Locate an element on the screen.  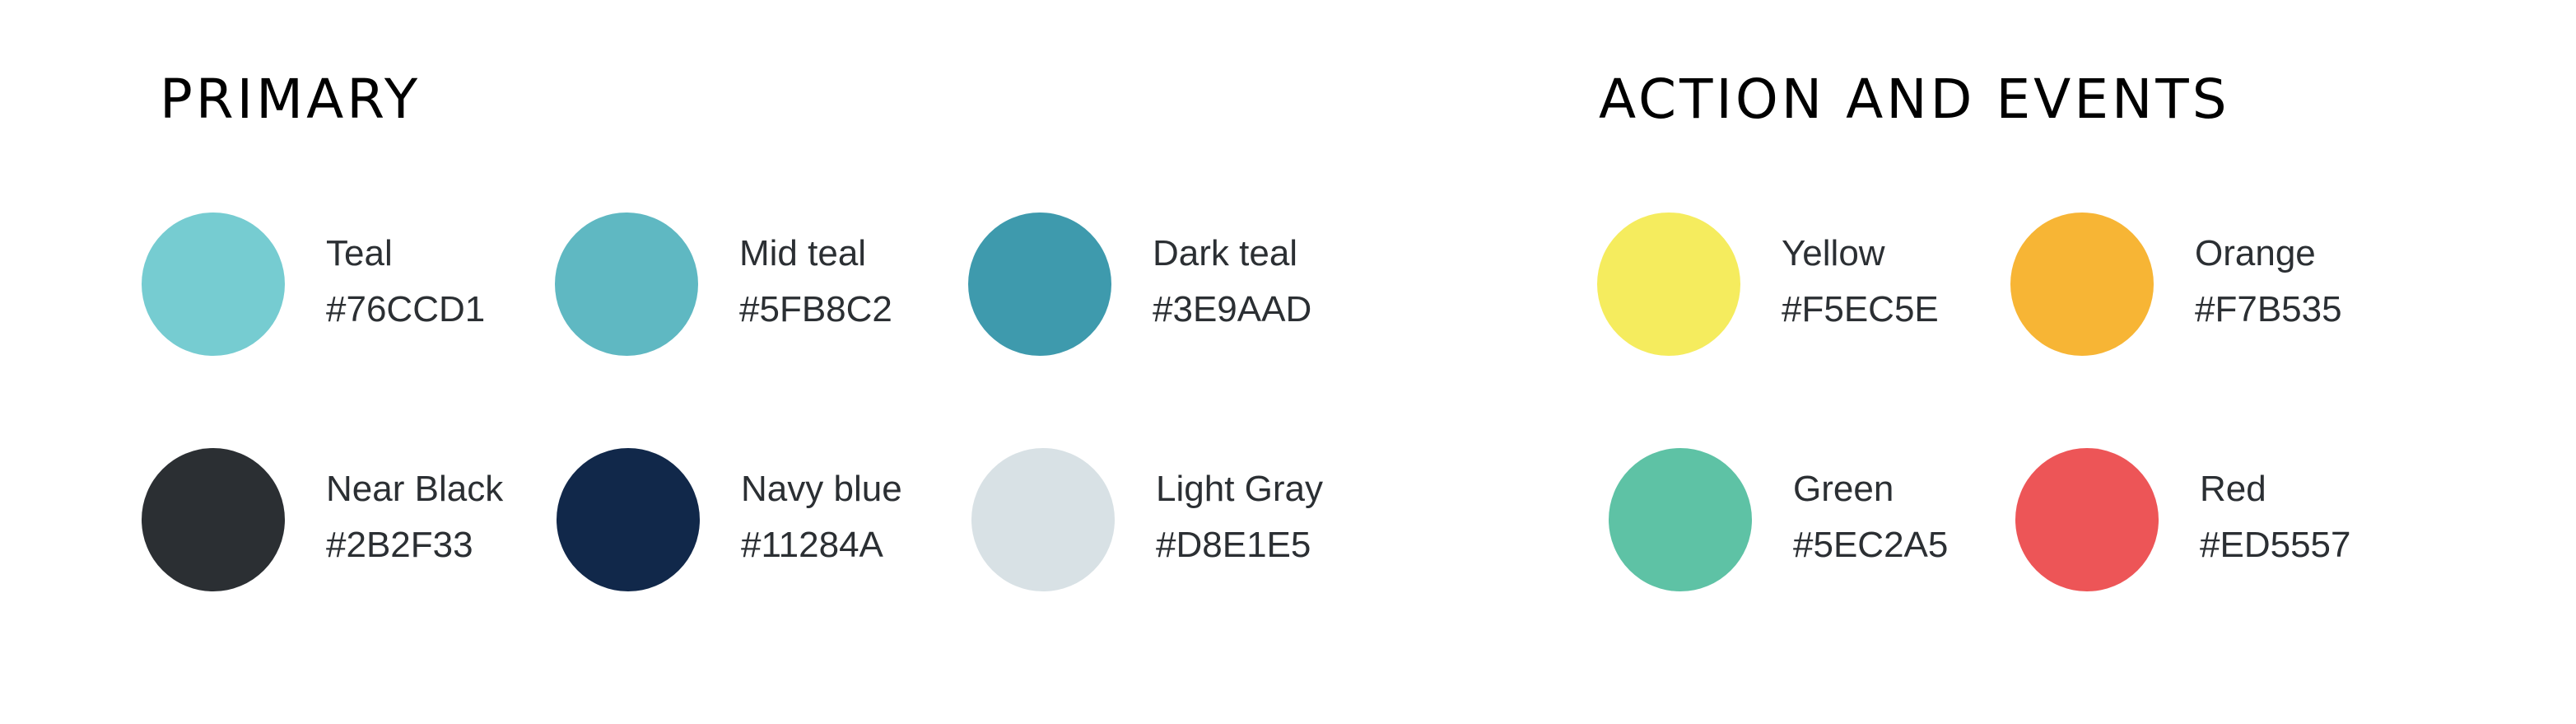
color-hex: #F5EC5E is located at coordinates (1861, 309).